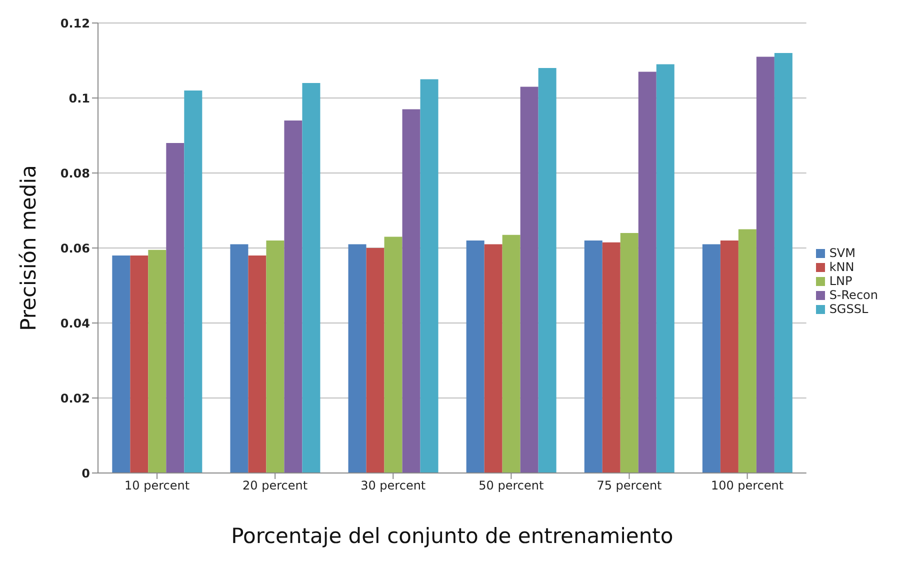 The width and height of the screenshot is (922, 567). What do you see at coordinates (840, 281) in the screenshot?
I see `legend-label: LNP` at bounding box center [840, 281].